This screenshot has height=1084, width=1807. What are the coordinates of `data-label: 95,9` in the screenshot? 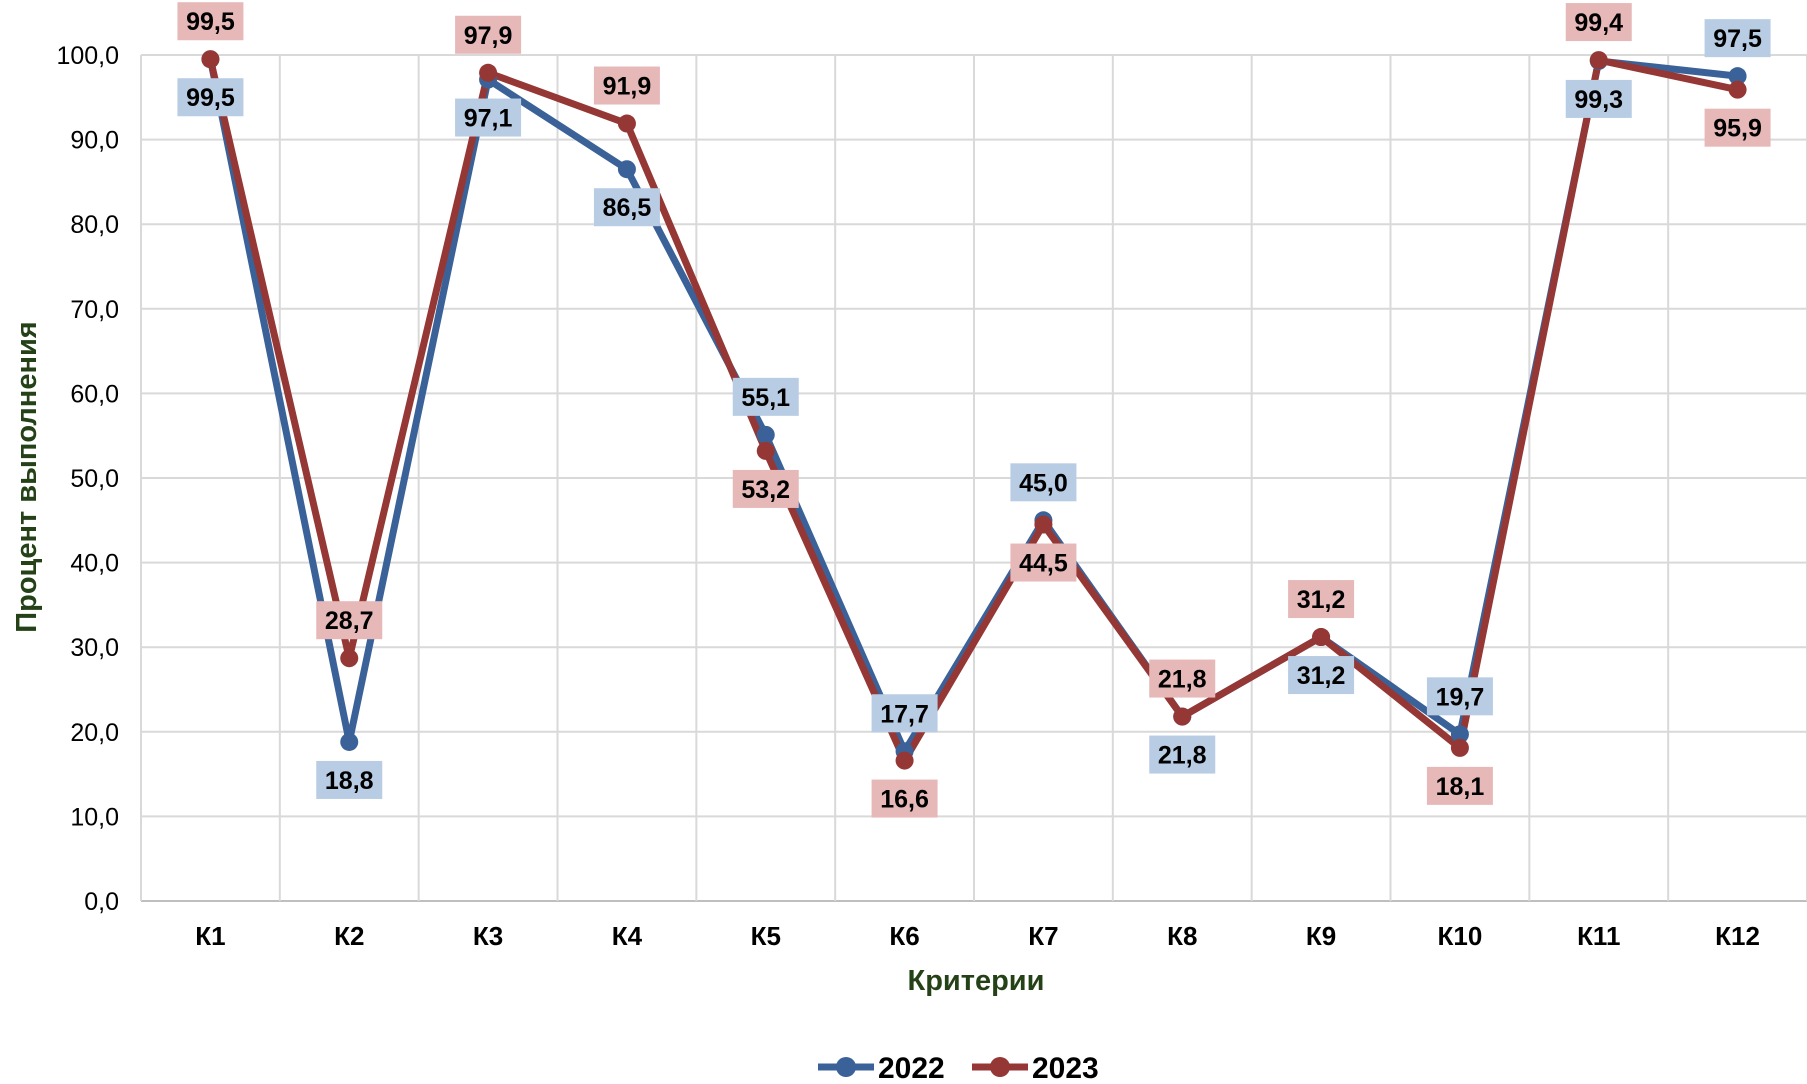 It's located at (1737, 129).